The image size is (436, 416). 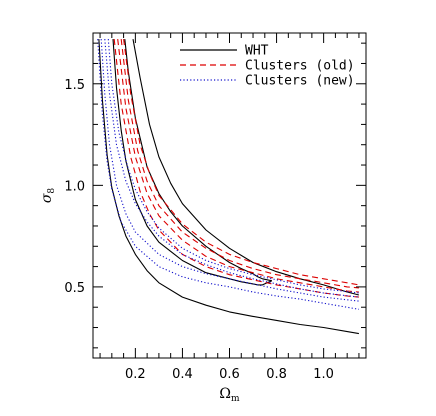 What do you see at coordinates (300, 66) in the screenshot?
I see `legend-label-clusters-old: Clusters (old)` at bounding box center [300, 66].